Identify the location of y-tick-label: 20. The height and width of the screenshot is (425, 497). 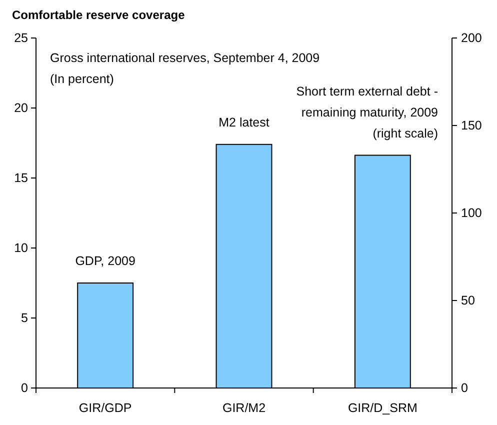
(21, 108).